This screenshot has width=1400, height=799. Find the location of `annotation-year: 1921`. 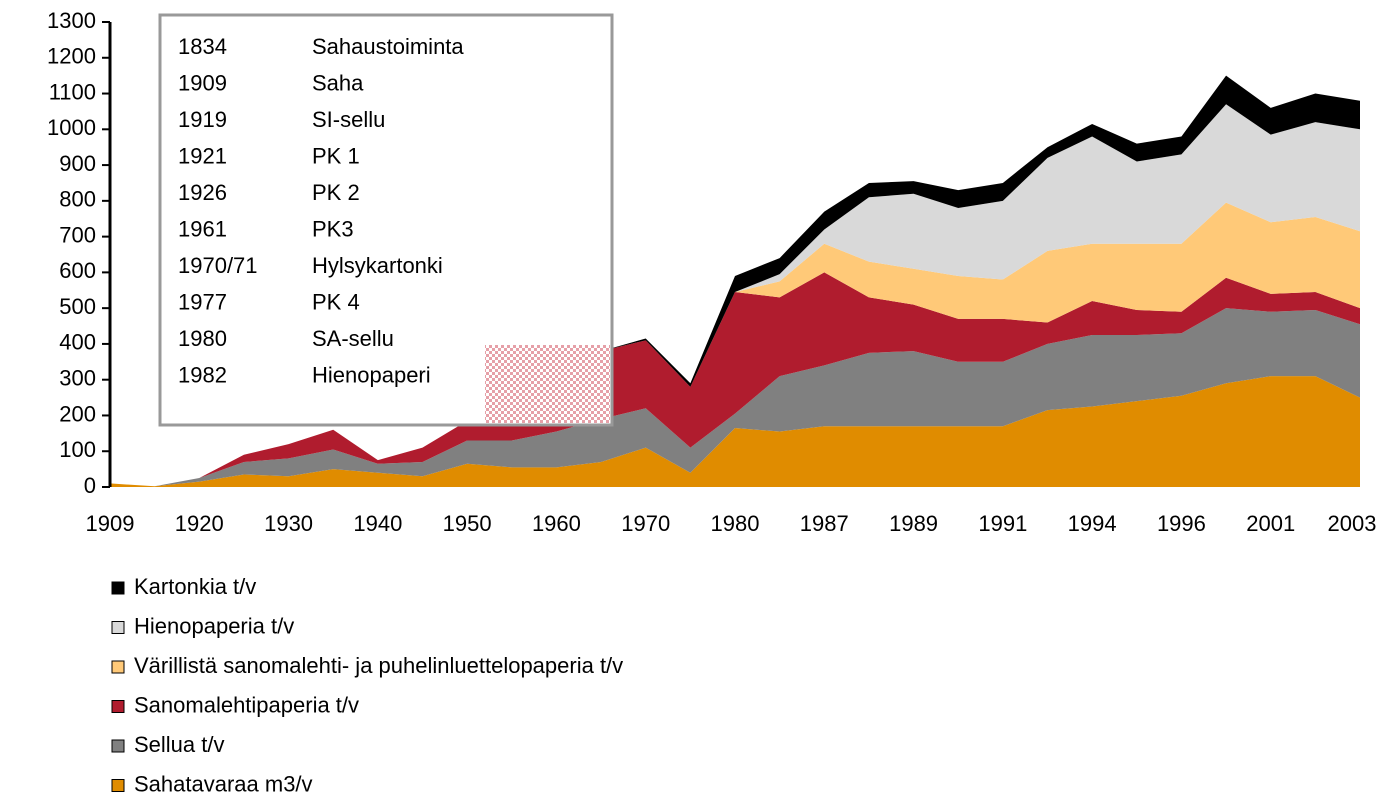

annotation-year: 1921 is located at coordinates (202, 155).